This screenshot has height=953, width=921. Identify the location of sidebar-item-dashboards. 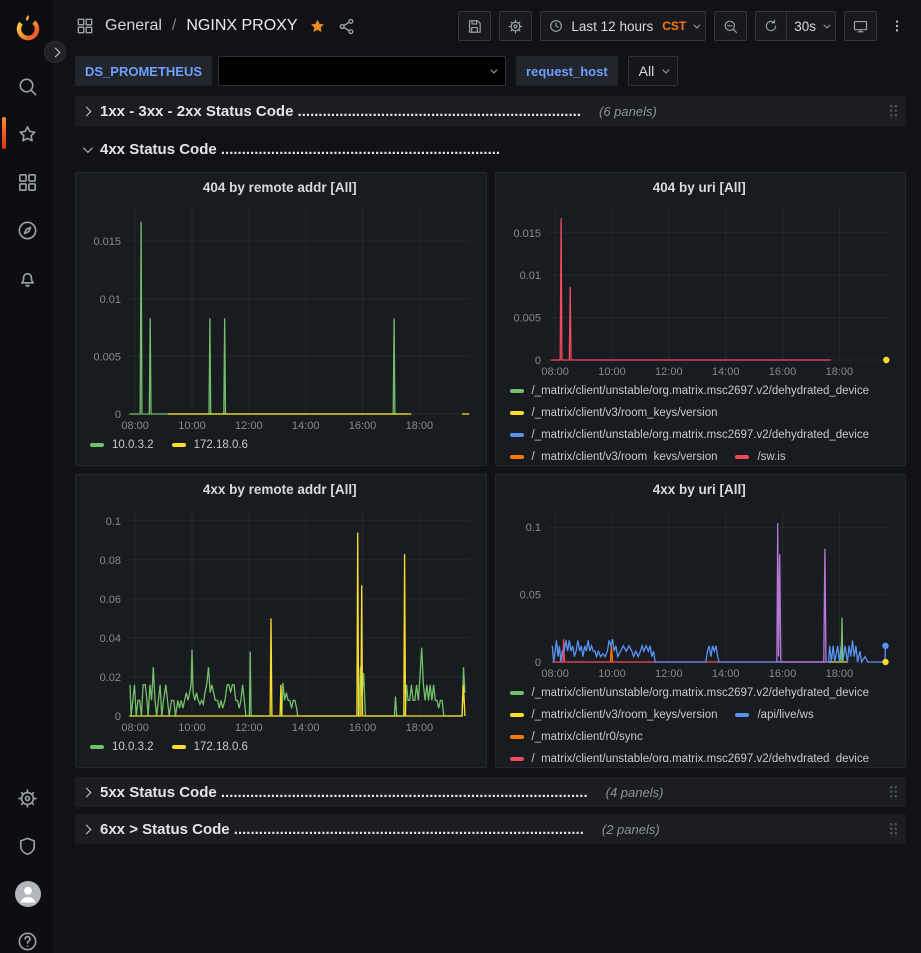
(27, 182).